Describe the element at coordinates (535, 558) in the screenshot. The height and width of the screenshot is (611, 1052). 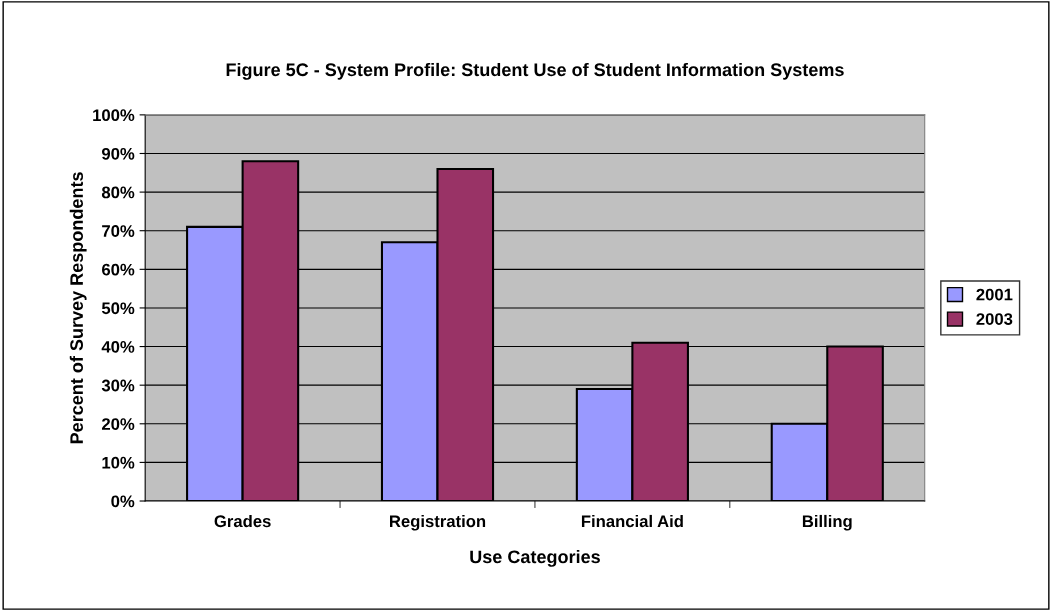
I see `x-axis-title: Use Categories` at that location.